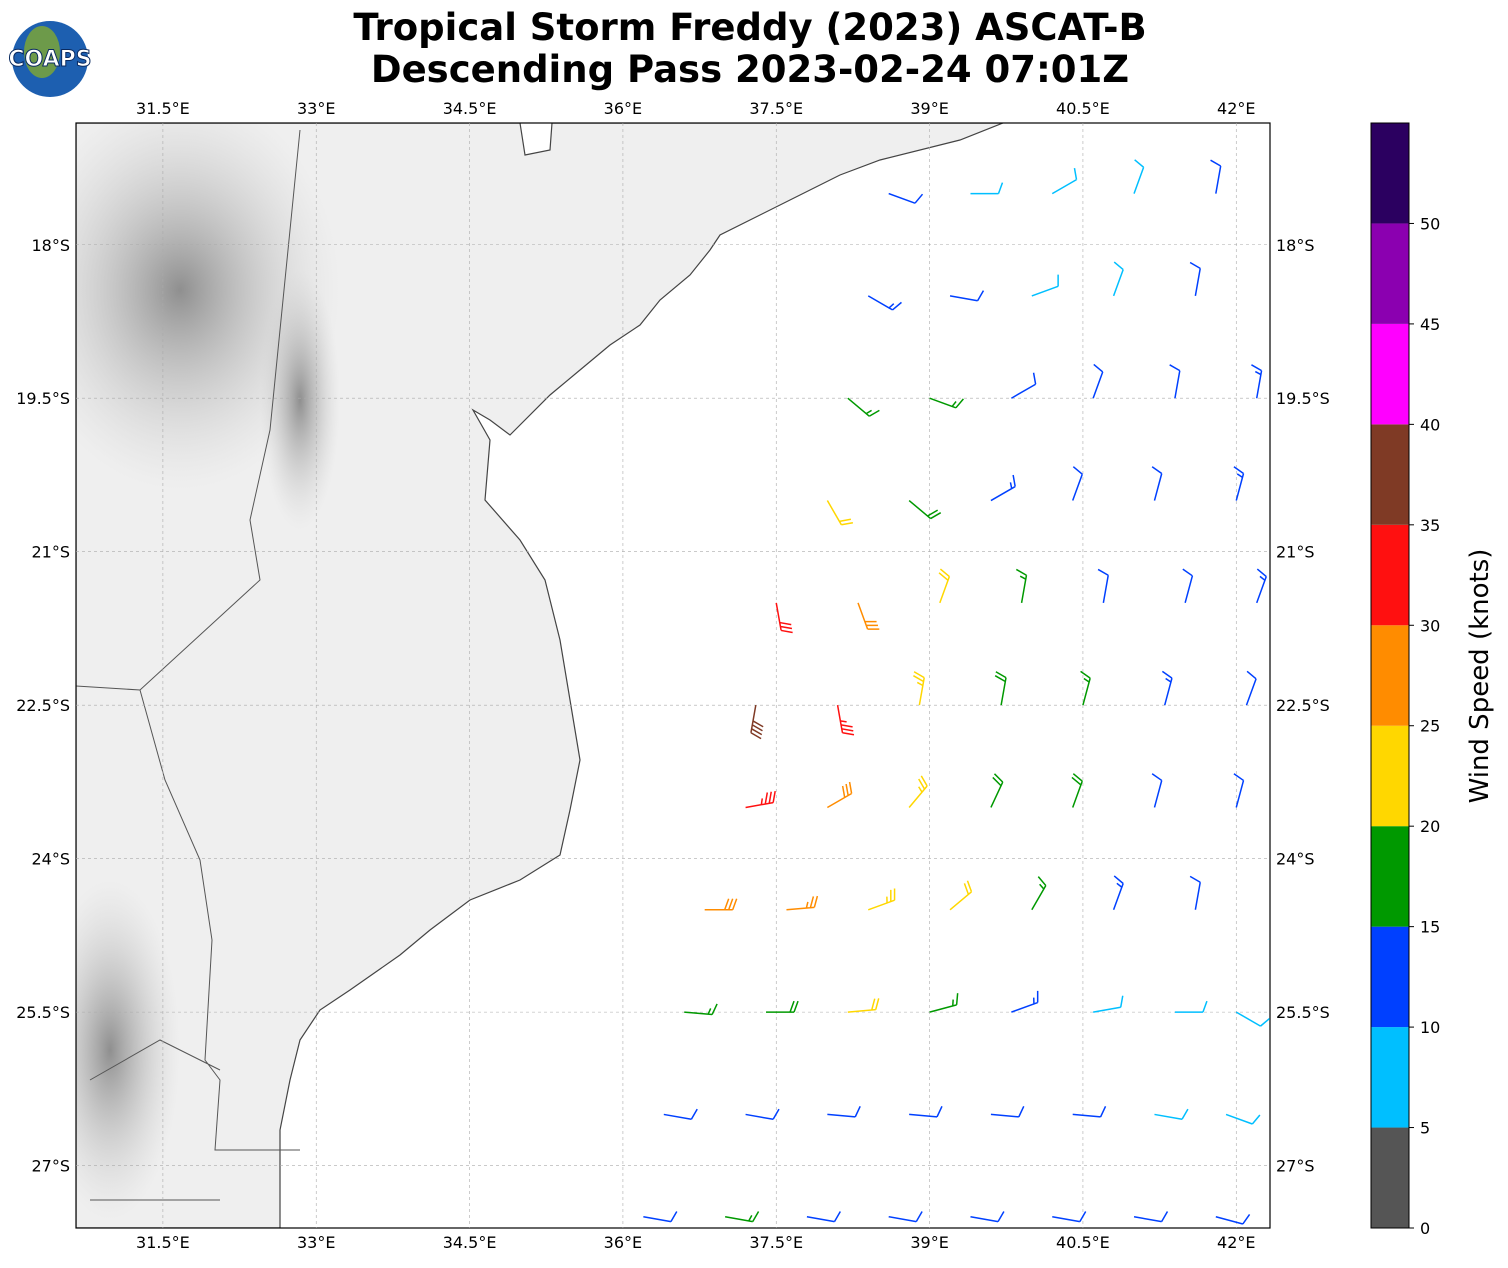 This screenshot has width=1508, height=1268. Describe the element at coordinates (1430, 424) in the screenshot. I see `colorbar-tick-label: 40` at that location.